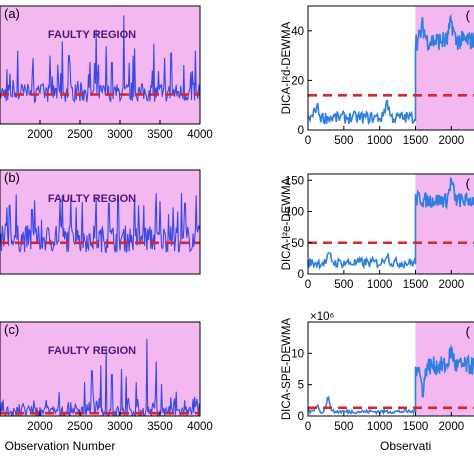  Describe the element at coordinates (60, 446) in the screenshot. I see `x-axis-label: Observation Number` at that location.